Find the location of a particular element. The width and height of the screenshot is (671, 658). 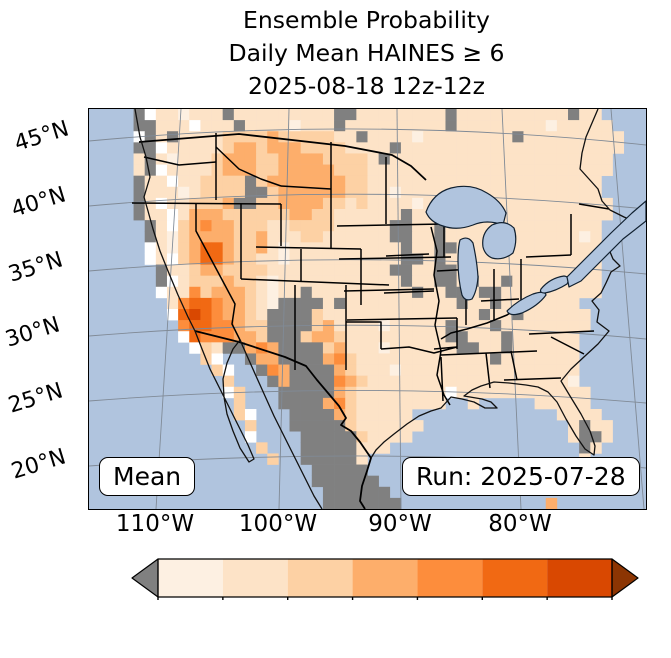

lat-tick-label: 25°N is located at coordinates (35, 398).